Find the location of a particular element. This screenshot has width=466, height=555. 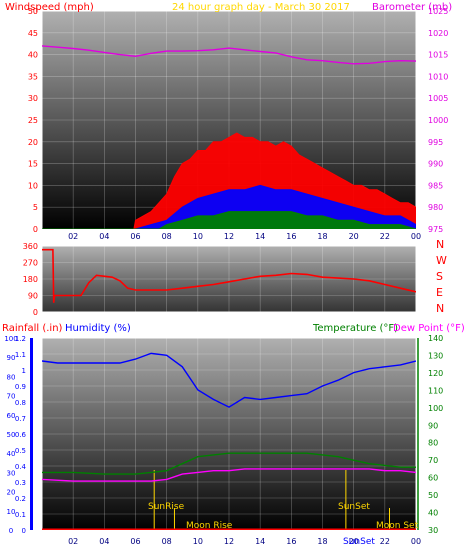

direction-letters: N W S E N is located at coordinates (441, 276).